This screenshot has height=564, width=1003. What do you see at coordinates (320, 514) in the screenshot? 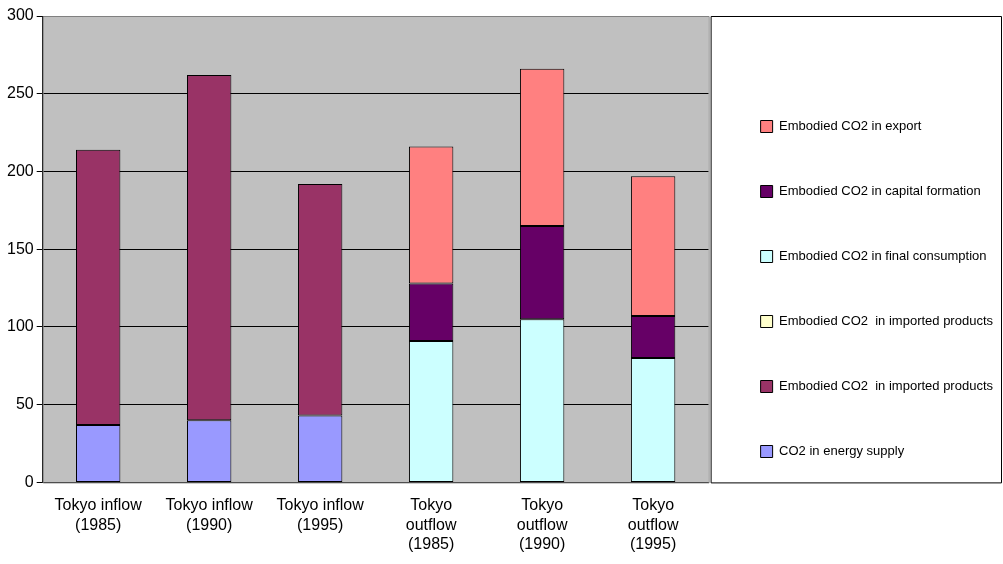
I see `x-tick-label: Tokyo inflow (1995)` at bounding box center [320, 514].